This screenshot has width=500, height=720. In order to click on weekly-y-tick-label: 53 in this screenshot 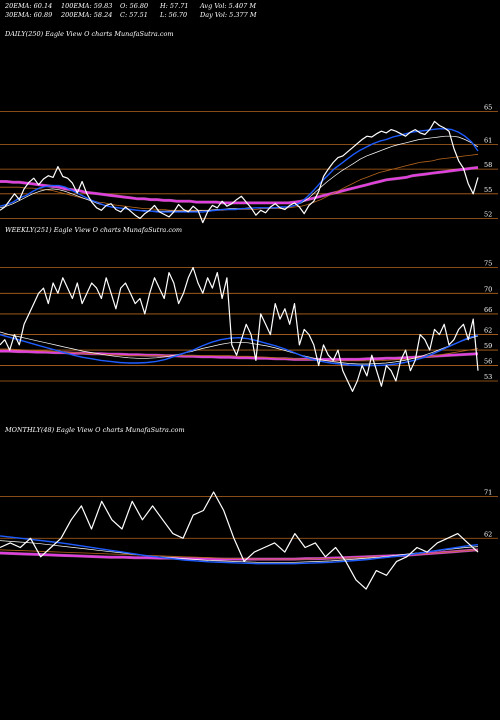, I will do `click(488, 377)`.